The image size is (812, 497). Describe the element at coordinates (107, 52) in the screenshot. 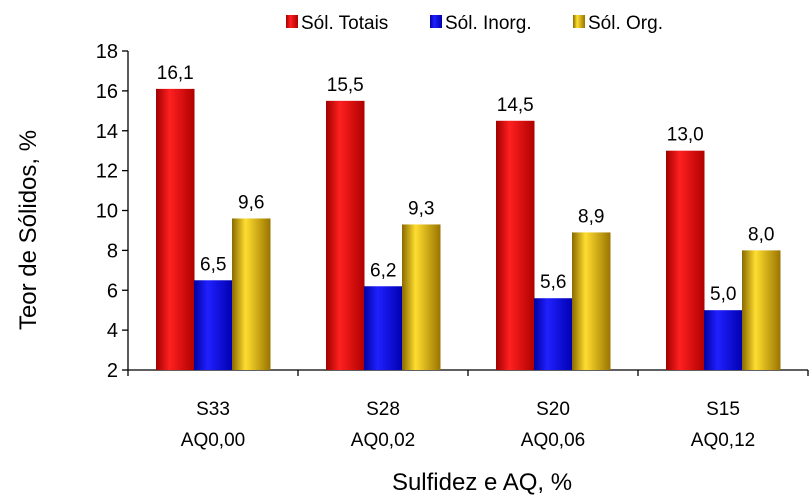

I see `y-tick-label: 18` at that location.